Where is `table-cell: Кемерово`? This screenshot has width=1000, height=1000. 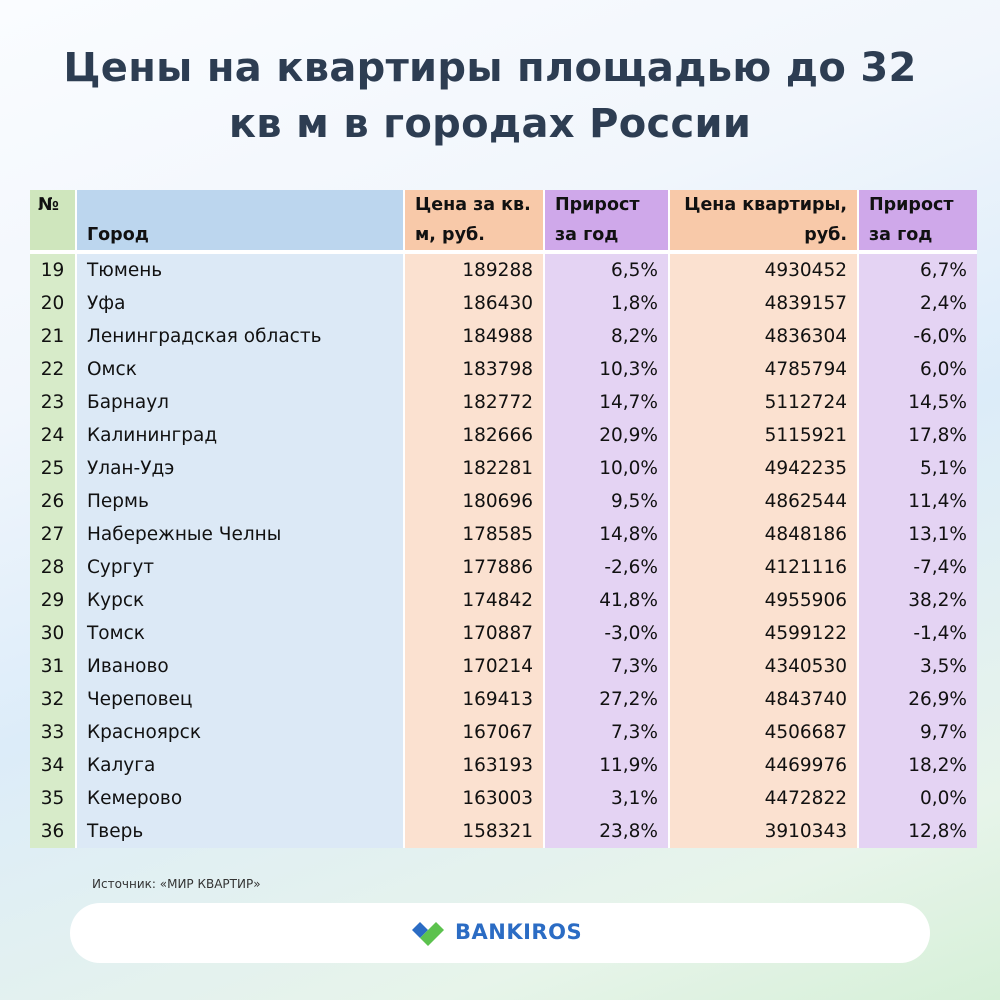
table-cell: Кемерово is located at coordinates (239, 798).